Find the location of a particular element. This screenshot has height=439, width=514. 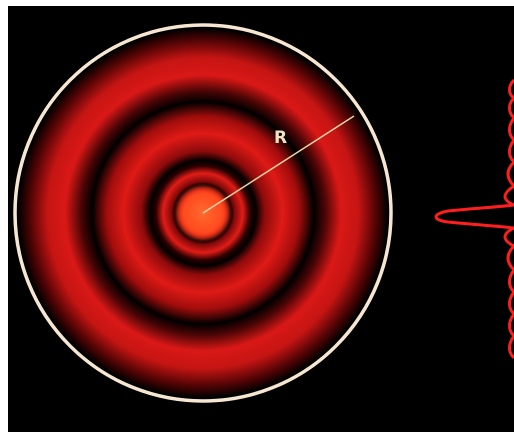

radius-line is located at coordinates (278, 164).